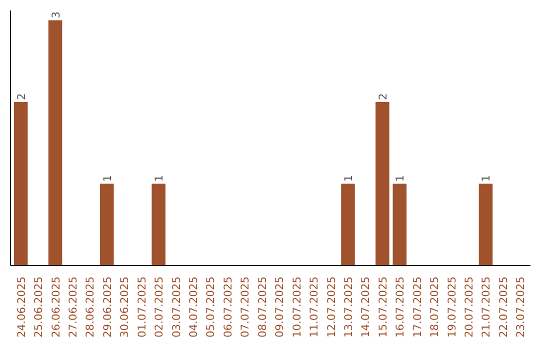 The width and height of the screenshot is (540, 340). Describe the element at coordinates (451, 307) in the screenshot. I see `x-tick-label: 19.07.2025` at that location.